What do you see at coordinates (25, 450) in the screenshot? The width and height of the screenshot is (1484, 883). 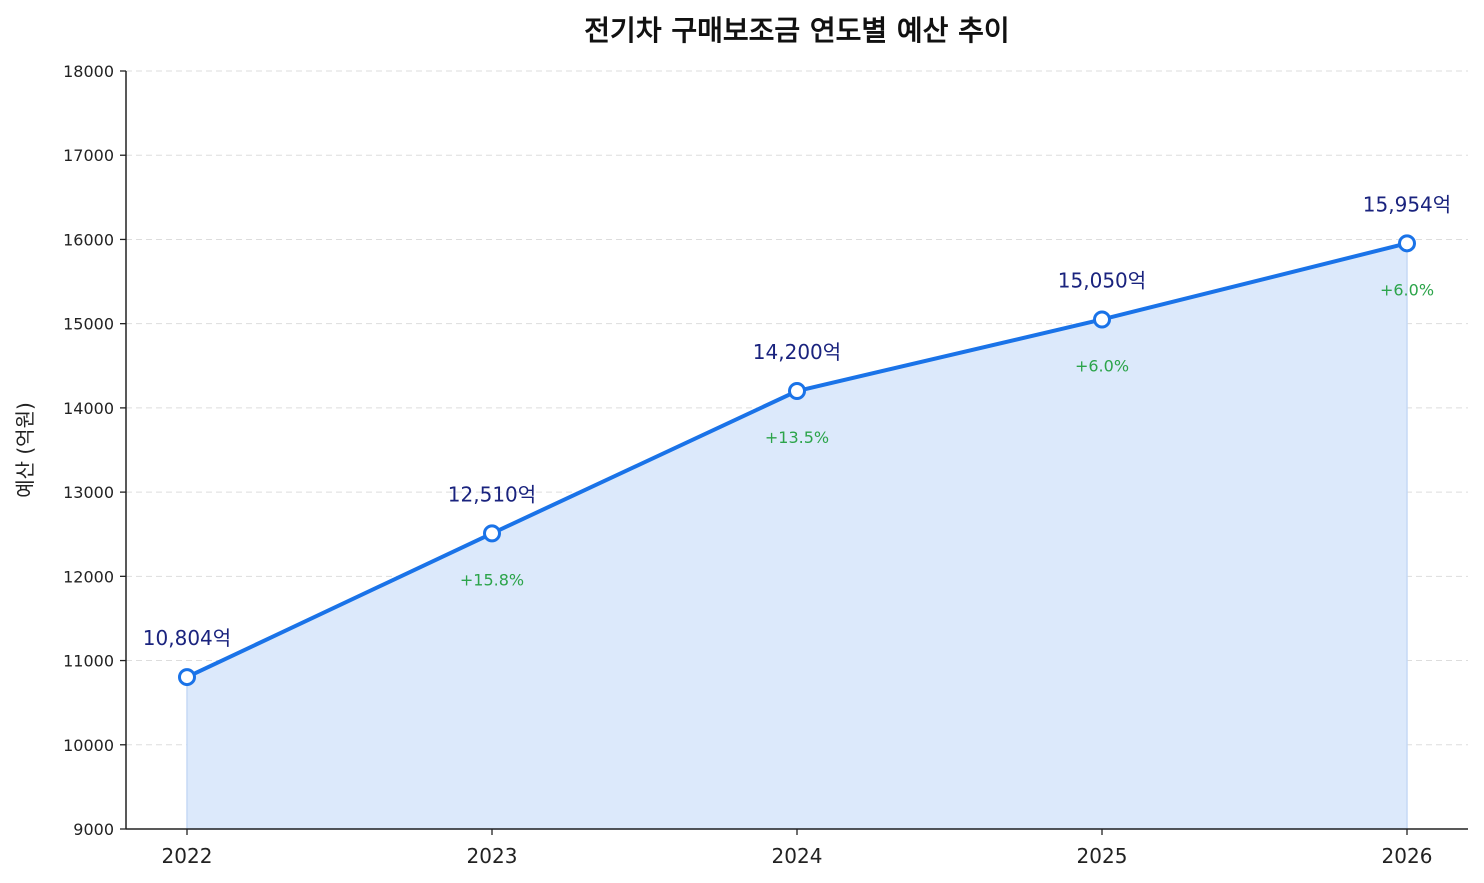 I see `y-axis-label: 예산 (억원)` at bounding box center [25, 450].